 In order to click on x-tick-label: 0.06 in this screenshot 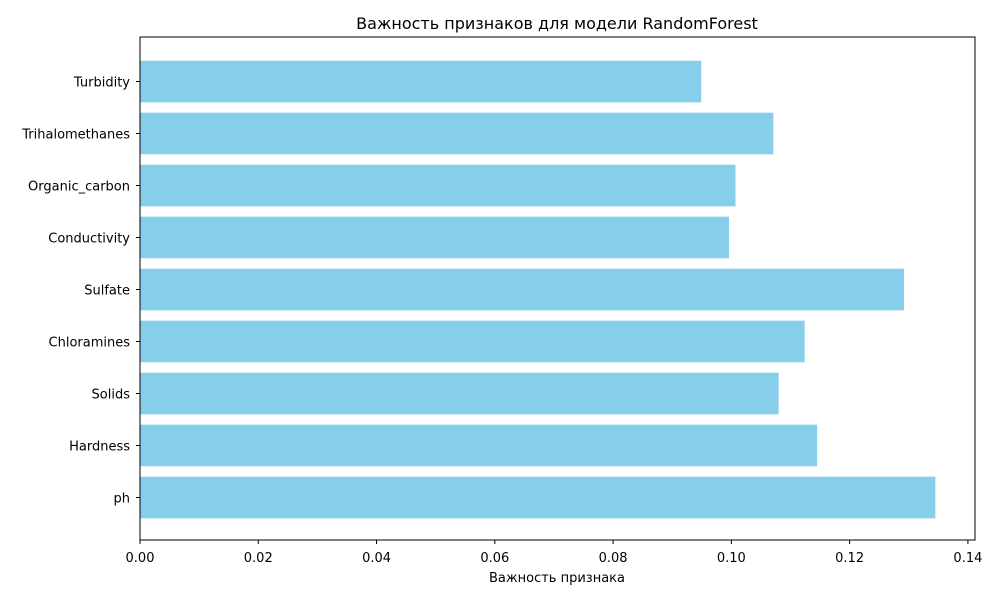, I will do `click(494, 558)`.